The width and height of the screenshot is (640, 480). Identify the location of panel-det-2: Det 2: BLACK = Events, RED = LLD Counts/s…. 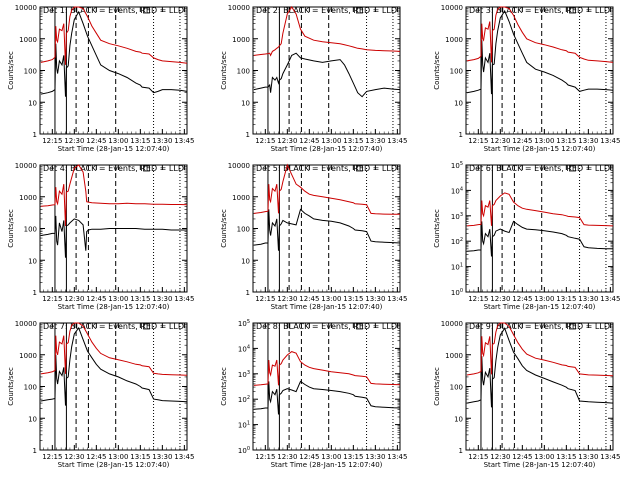
(313, 78).